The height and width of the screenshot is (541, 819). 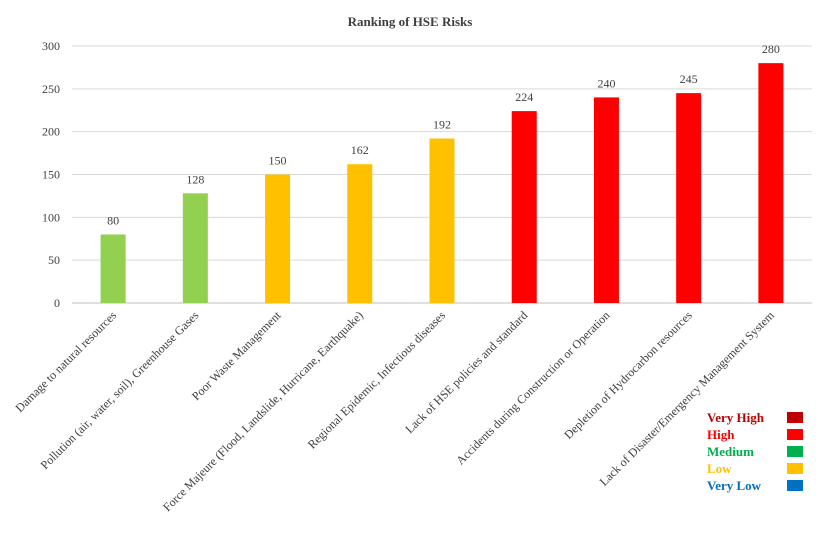 What do you see at coordinates (360, 150) in the screenshot?
I see `data-label: 162` at bounding box center [360, 150].